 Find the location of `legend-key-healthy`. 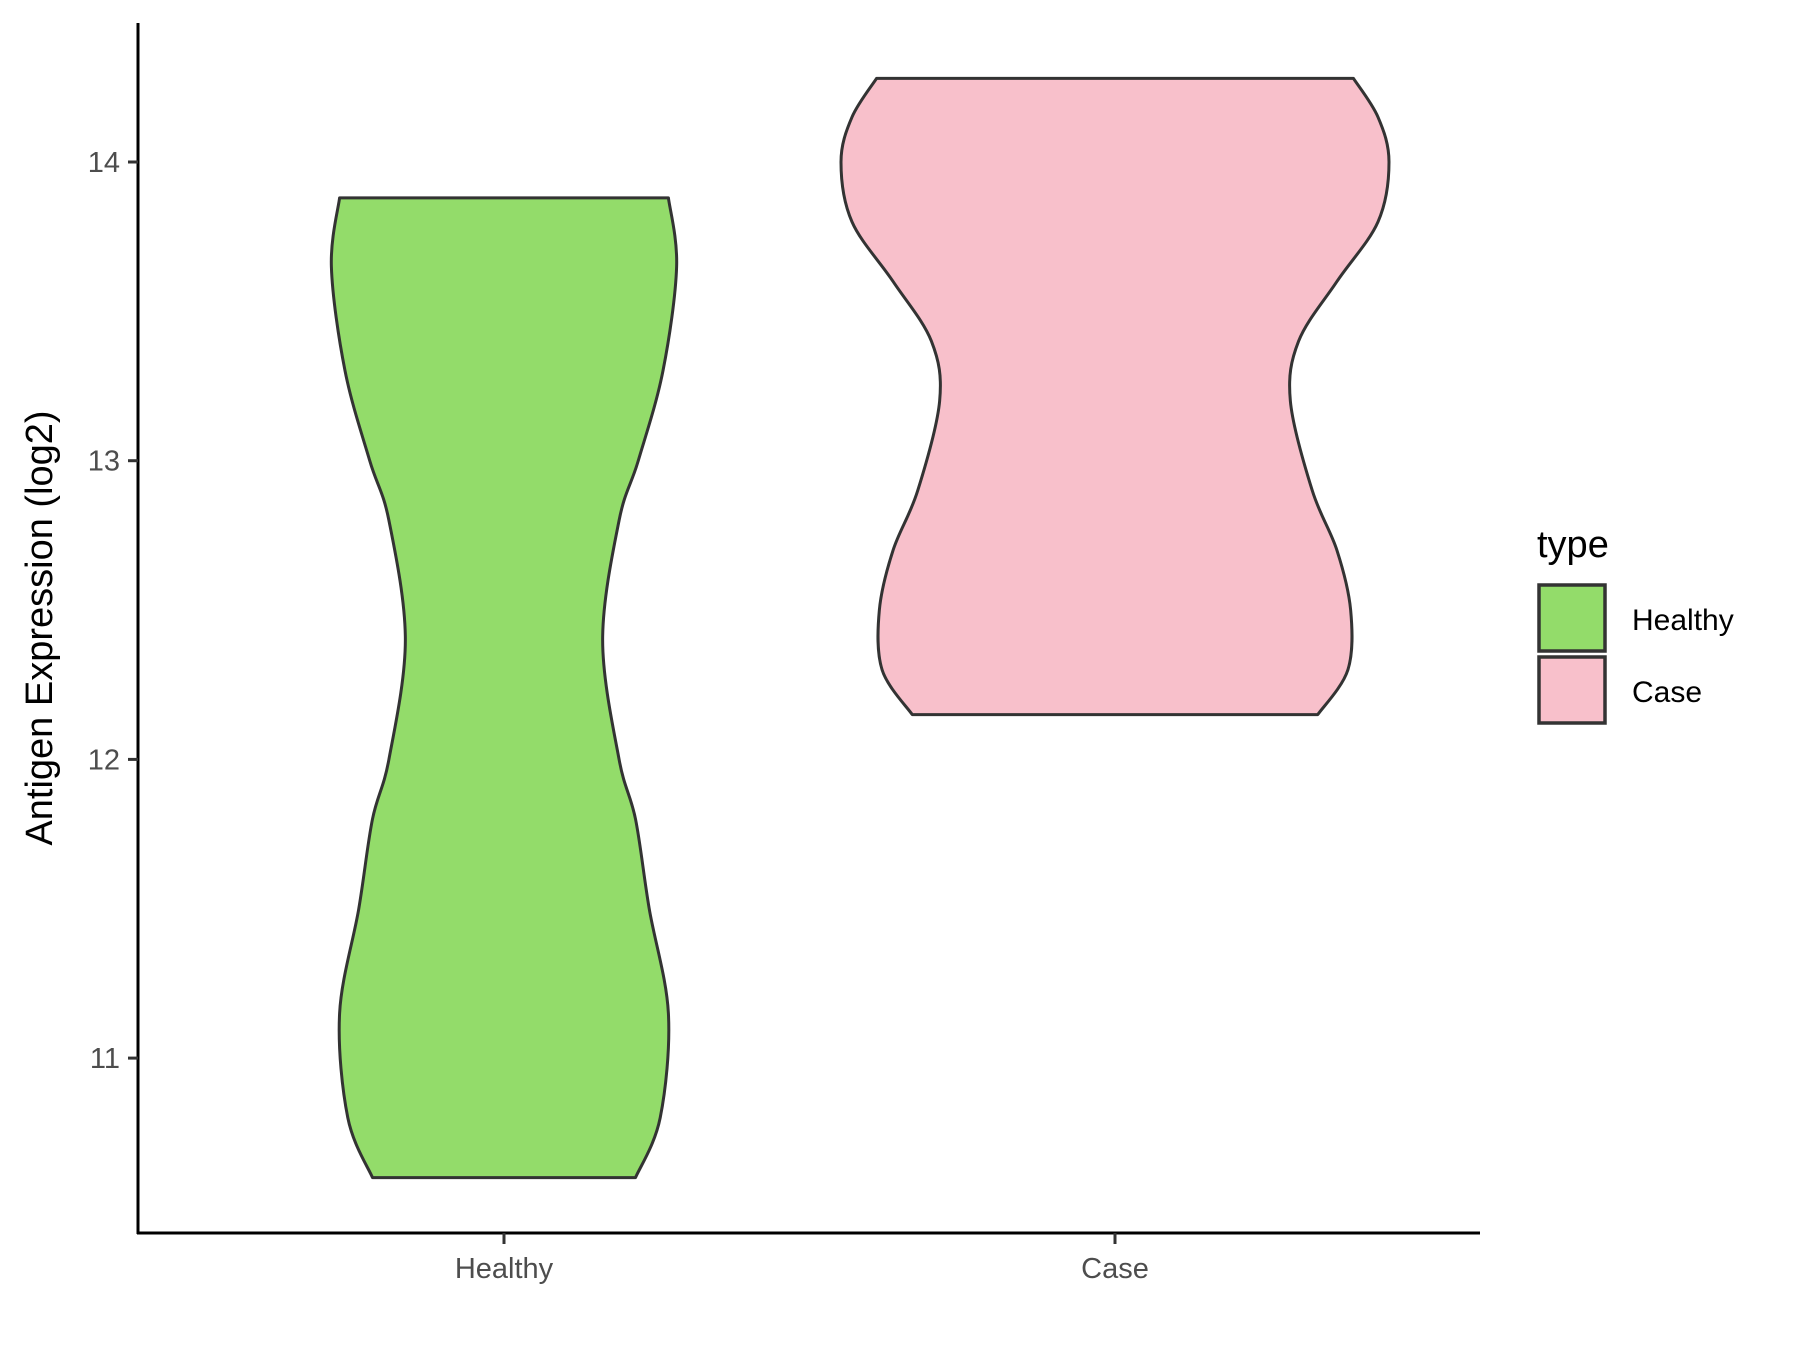

legend-key-healthy is located at coordinates (1572, 618).